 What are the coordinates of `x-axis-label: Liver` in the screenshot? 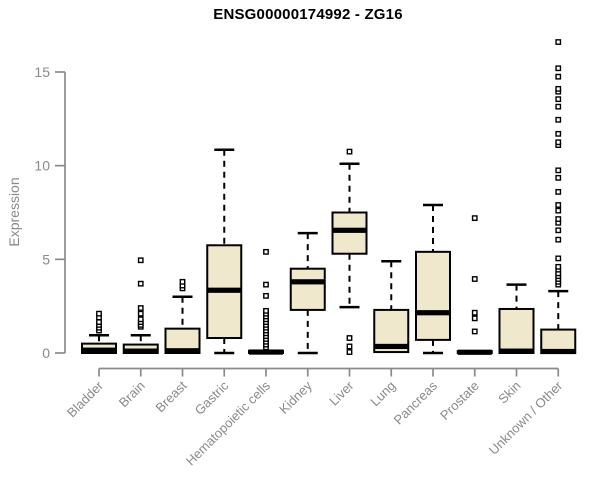 It's located at (341, 393).